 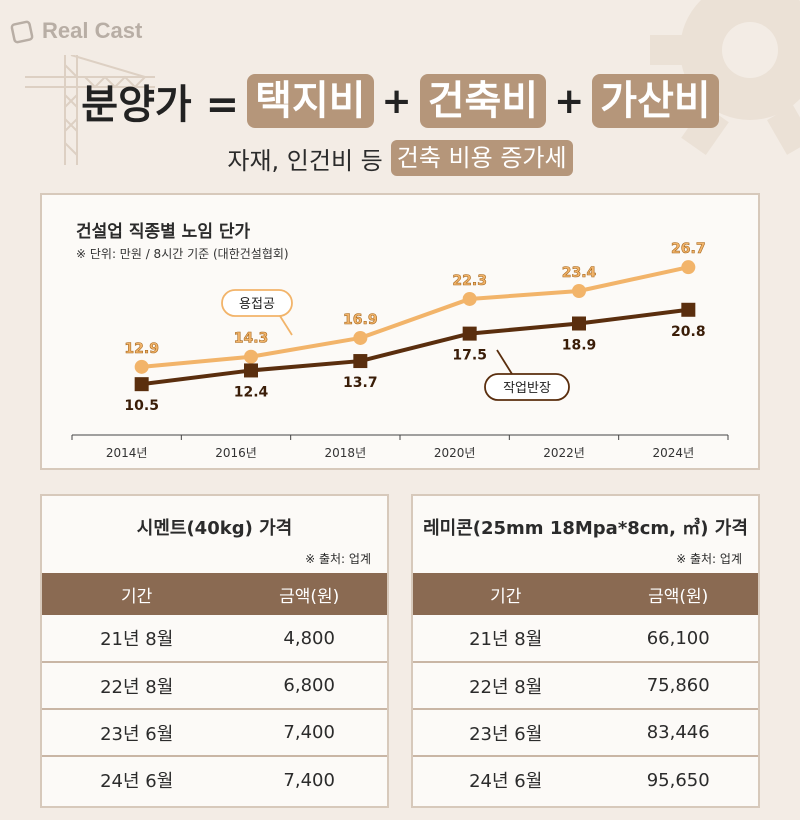 I want to click on headline-term-land: 택지비, so click(x=310, y=101).